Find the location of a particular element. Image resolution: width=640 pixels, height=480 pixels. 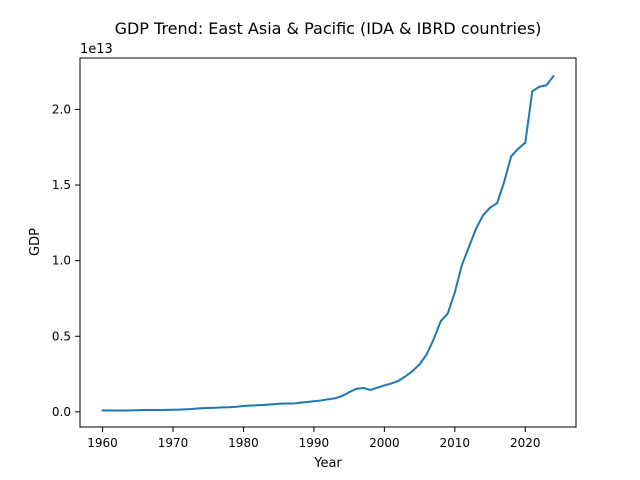

x-tick-label: 1960 is located at coordinates (102, 443).